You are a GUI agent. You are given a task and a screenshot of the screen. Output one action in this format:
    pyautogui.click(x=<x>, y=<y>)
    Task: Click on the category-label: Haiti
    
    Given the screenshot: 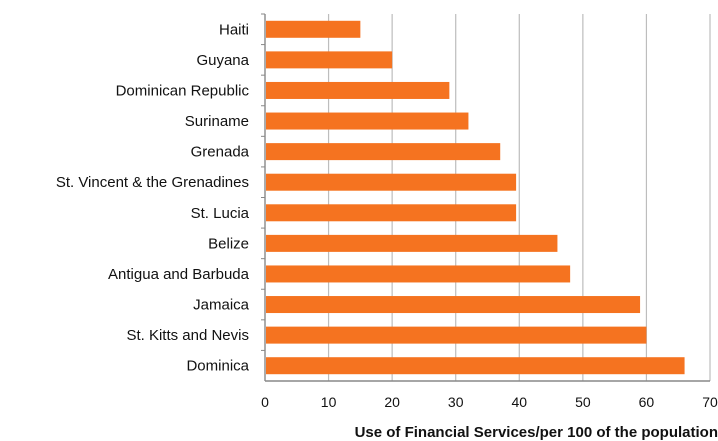 What is the action you would take?
    pyautogui.click(x=234, y=29)
    